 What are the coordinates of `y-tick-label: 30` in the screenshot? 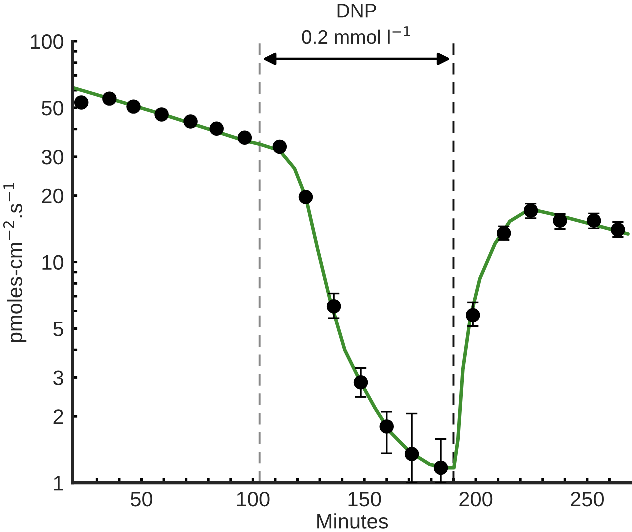 It's located at (53, 157).